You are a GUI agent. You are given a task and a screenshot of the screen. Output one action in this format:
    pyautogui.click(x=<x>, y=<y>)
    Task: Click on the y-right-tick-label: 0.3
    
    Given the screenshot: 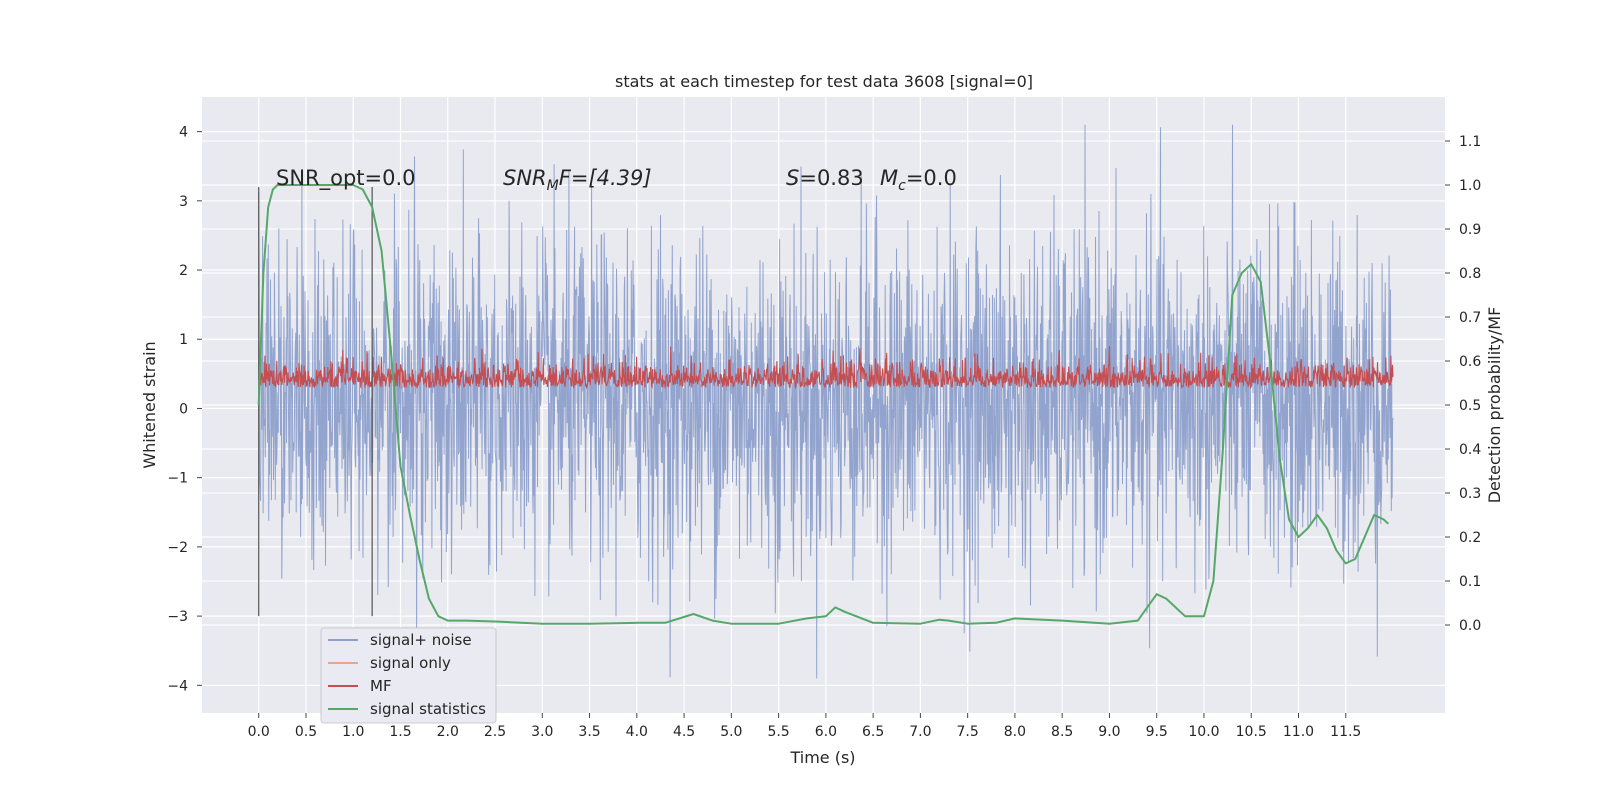 What is the action you would take?
    pyautogui.click(x=1470, y=494)
    